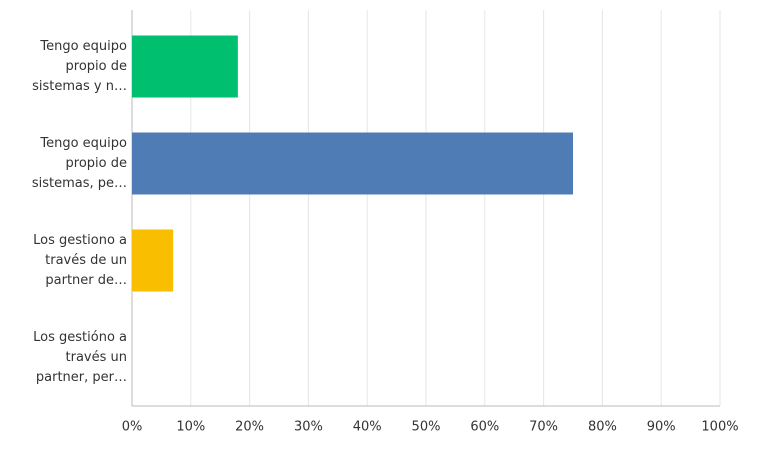  I want to click on x-tick-label: 10%, so click(190, 427).